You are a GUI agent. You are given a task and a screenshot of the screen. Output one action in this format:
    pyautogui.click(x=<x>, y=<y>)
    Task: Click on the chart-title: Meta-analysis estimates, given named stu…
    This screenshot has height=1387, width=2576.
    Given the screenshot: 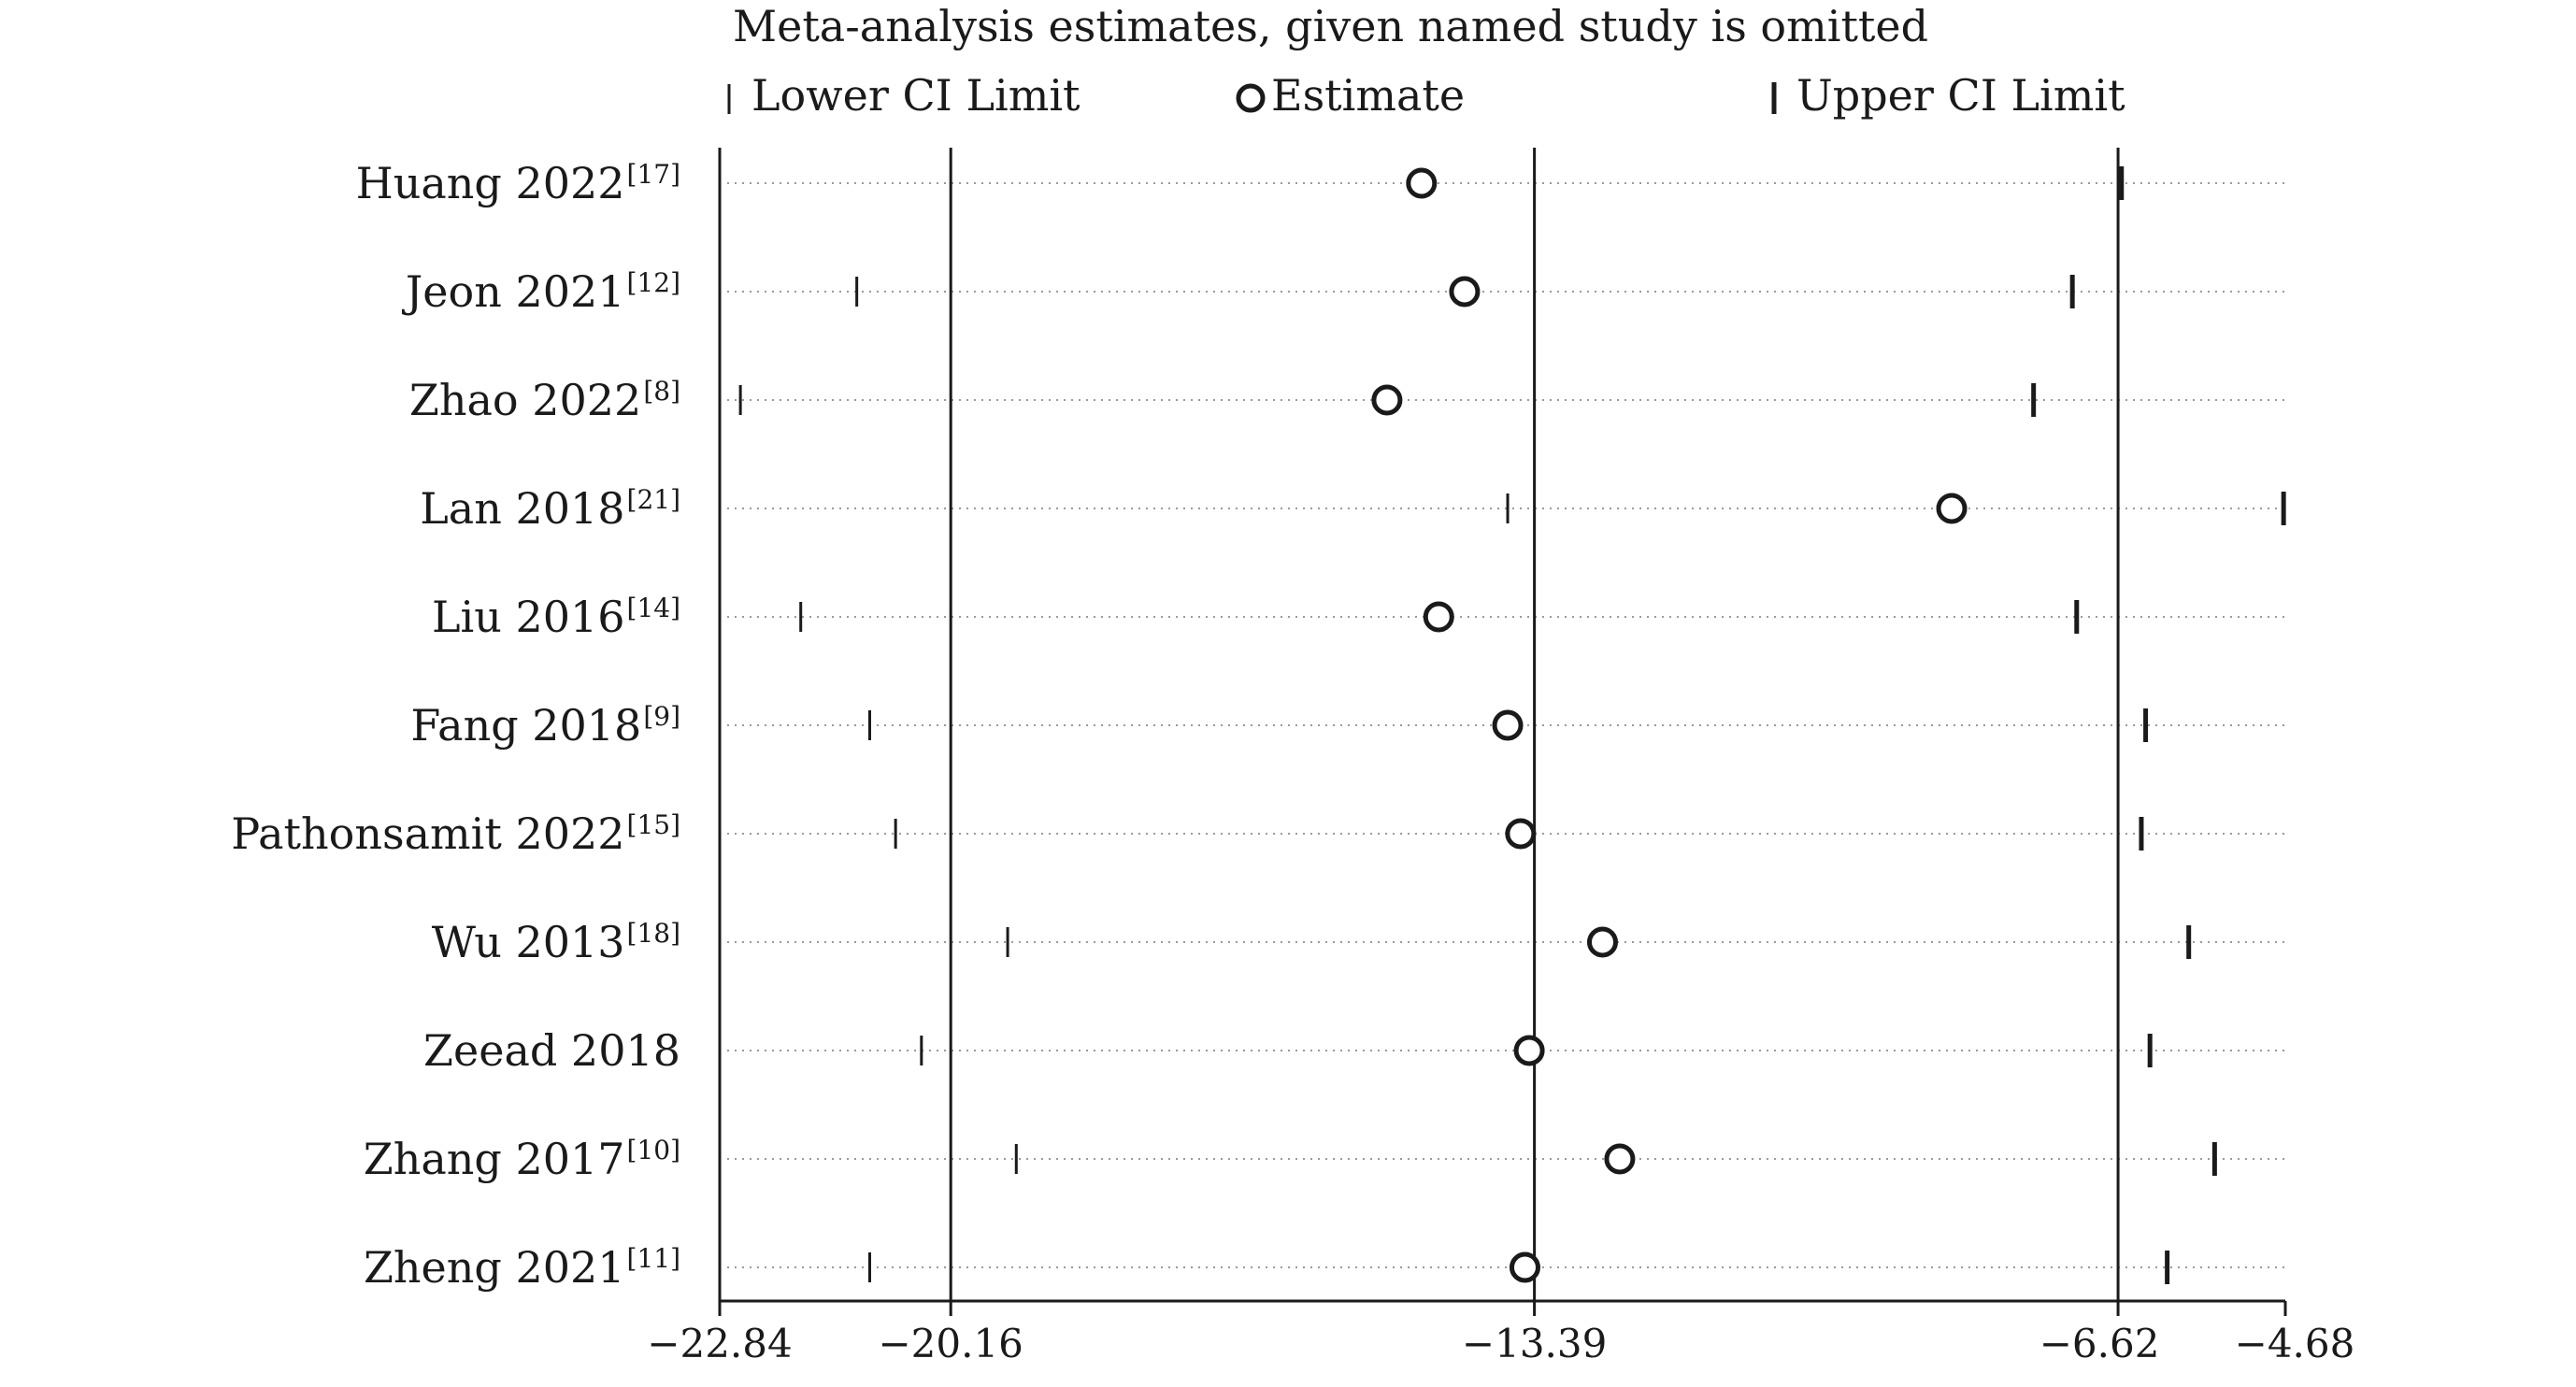 What is the action you would take?
    pyautogui.click(x=1330, y=26)
    